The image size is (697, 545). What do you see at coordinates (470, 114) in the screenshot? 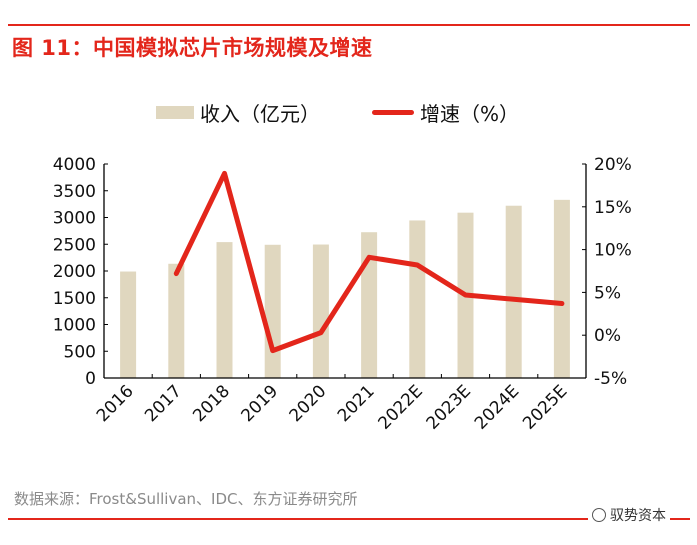
I see `legend-label-growth: 增速（%）` at bounding box center [470, 114].